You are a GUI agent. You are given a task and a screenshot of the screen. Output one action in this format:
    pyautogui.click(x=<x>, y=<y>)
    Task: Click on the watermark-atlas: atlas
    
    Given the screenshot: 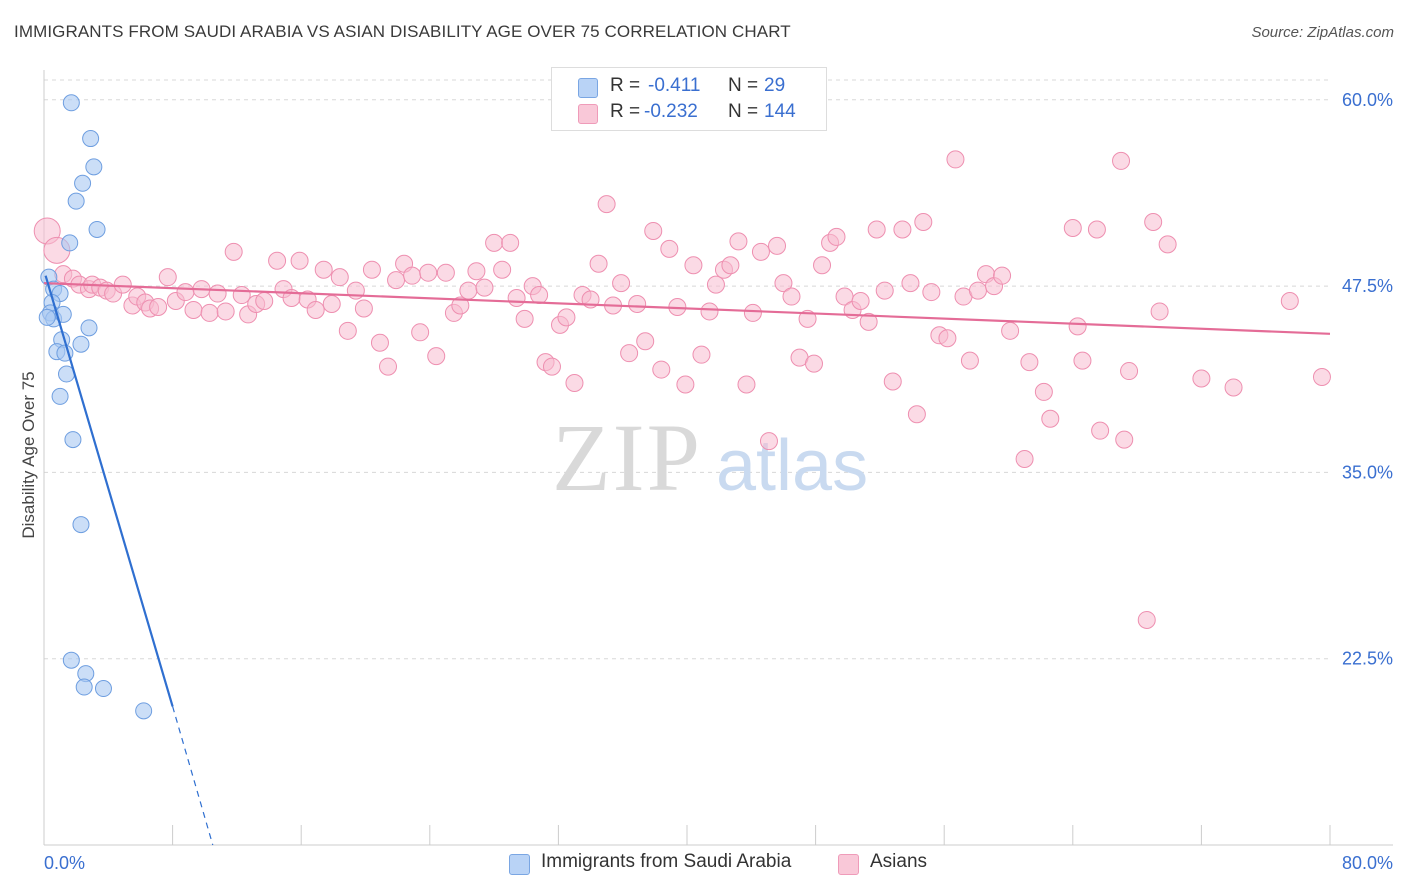 What is the action you would take?
    pyautogui.click(x=792, y=466)
    